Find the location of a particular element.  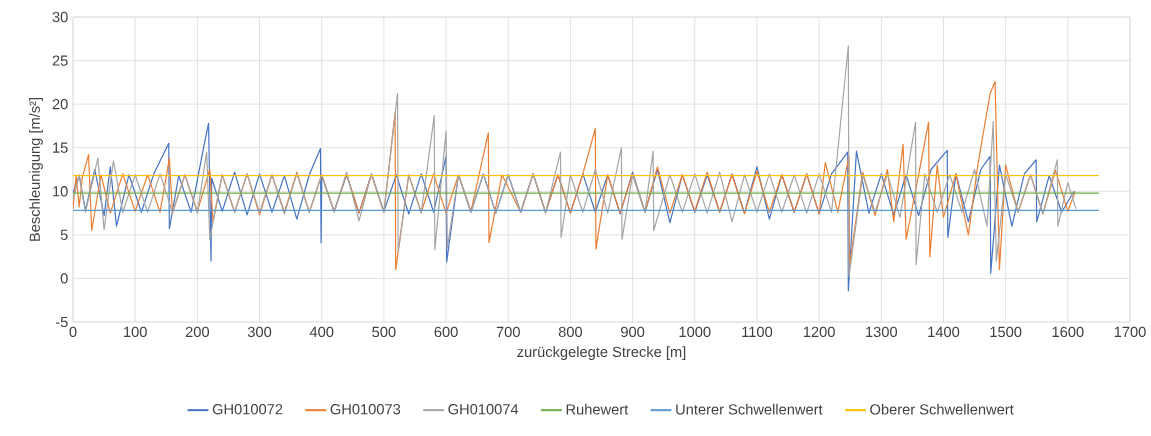

y-tick-label: 10 is located at coordinates (60, 191).